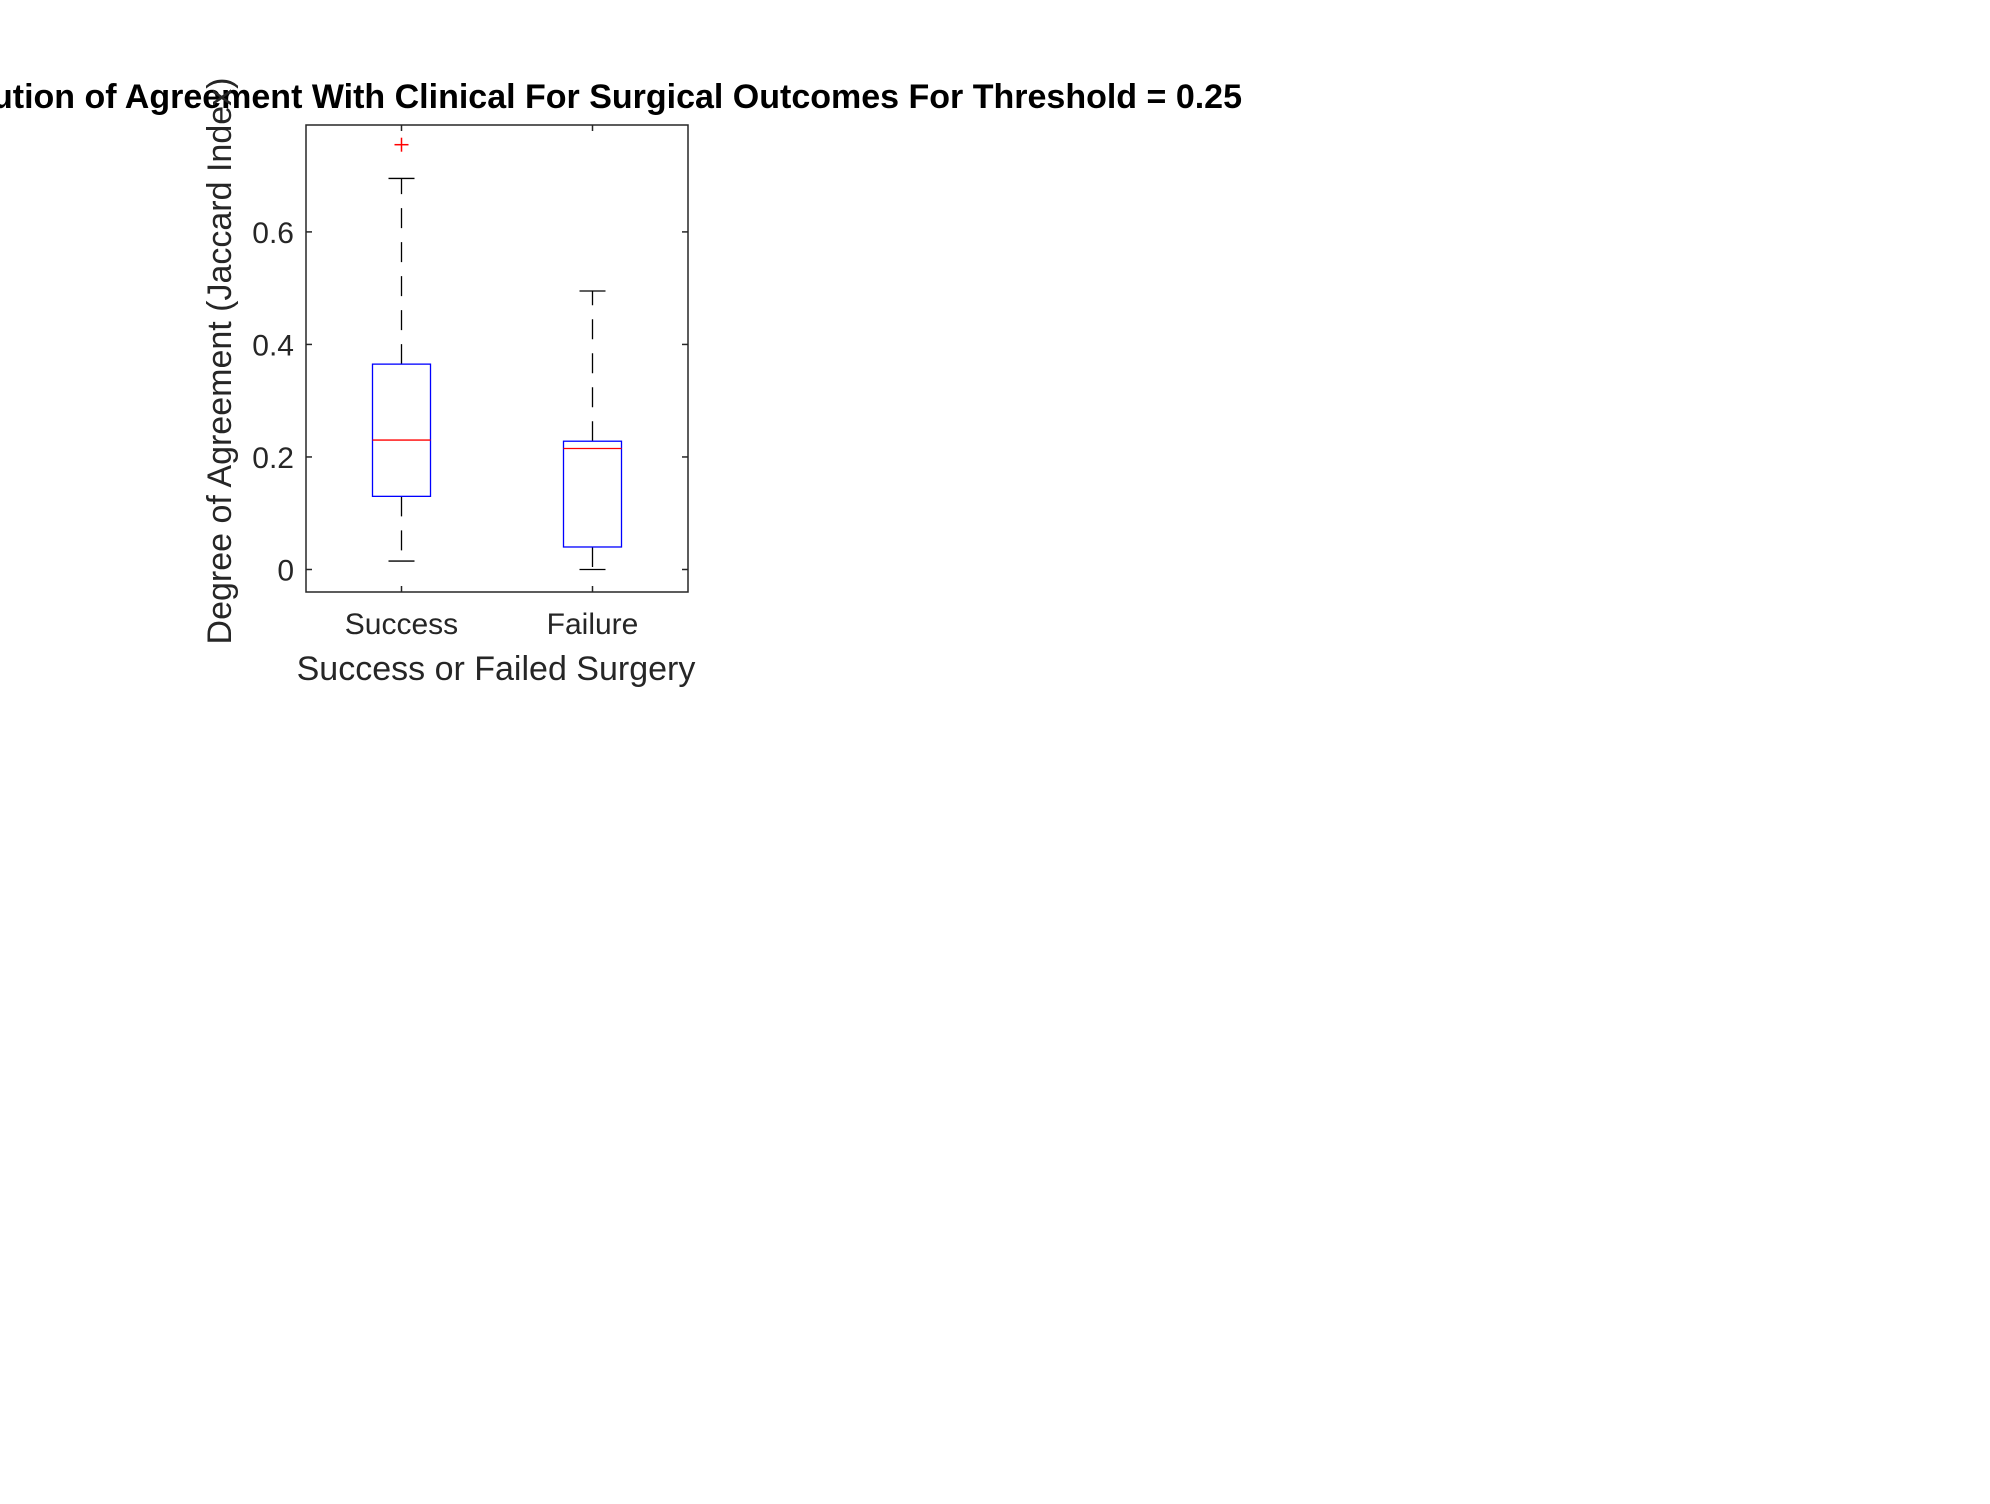 Image resolution: width=1990 pixels, height=1504 pixels. I want to click on plot-area, so click(497, 354).